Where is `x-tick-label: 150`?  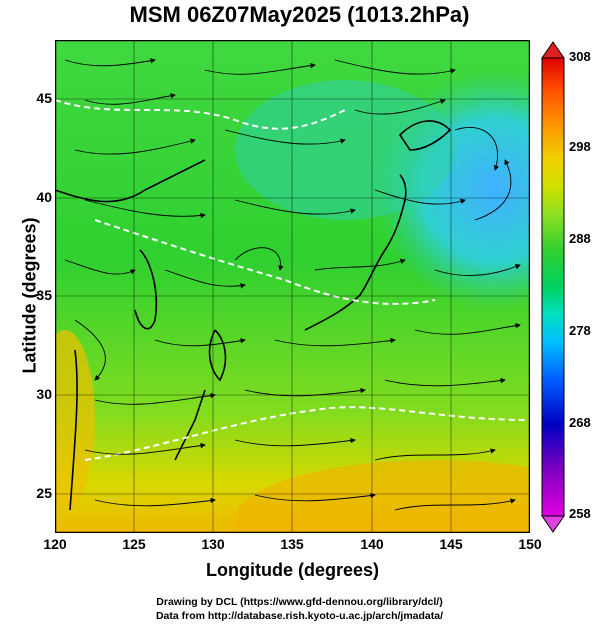
x-tick-label: 150 is located at coordinates (530, 544).